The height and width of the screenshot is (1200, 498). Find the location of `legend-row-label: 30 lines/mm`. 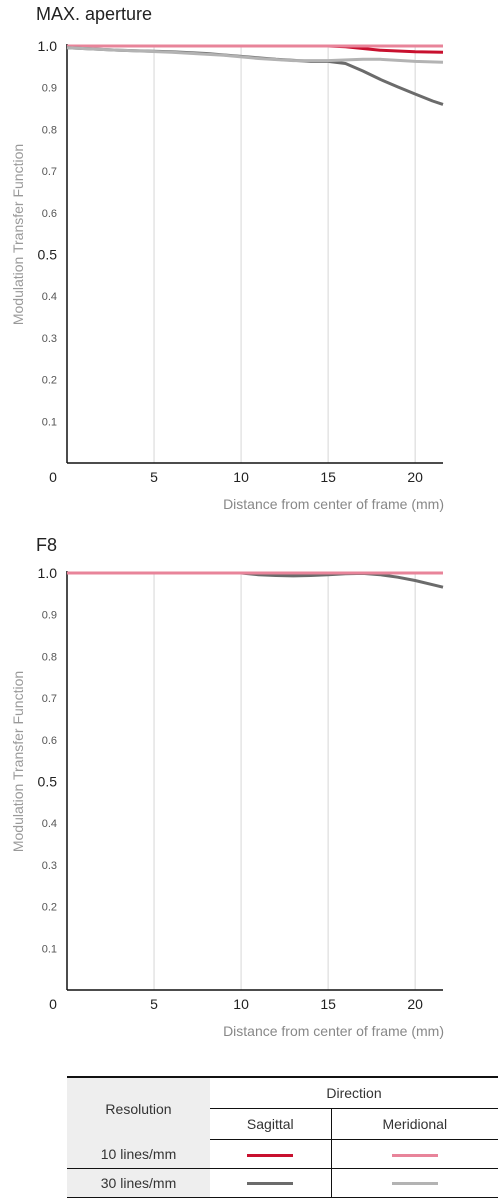

legend-row-label: 30 lines/mm is located at coordinates (138, 1183).